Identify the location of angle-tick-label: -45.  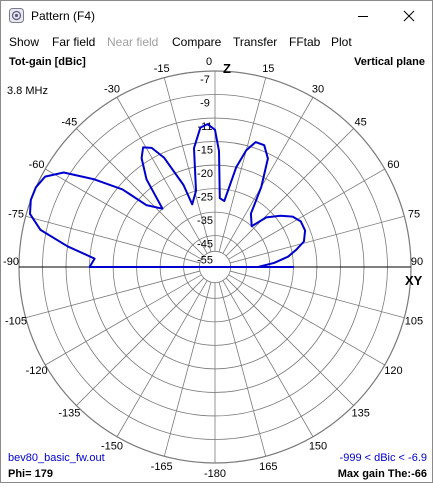
(69, 122).